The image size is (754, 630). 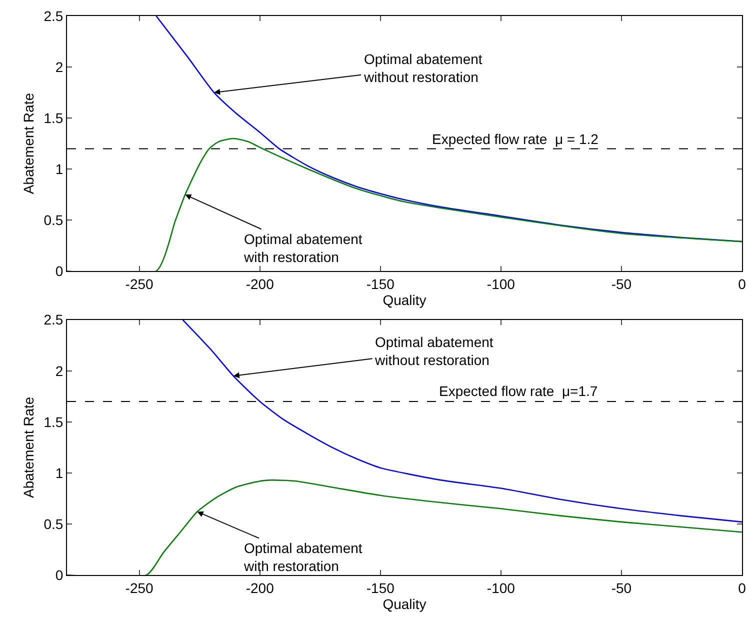 What do you see at coordinates (518, 391) in the screenshot?
I see `ref-line-label: Expected flow rate μ=1.7` at bounding box center [518, 391].